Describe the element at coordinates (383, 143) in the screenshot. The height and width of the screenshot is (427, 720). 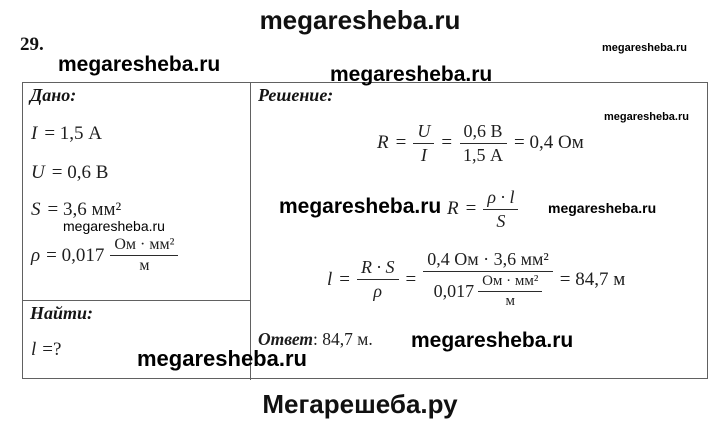
I see `f1-lhs: R` at that location.